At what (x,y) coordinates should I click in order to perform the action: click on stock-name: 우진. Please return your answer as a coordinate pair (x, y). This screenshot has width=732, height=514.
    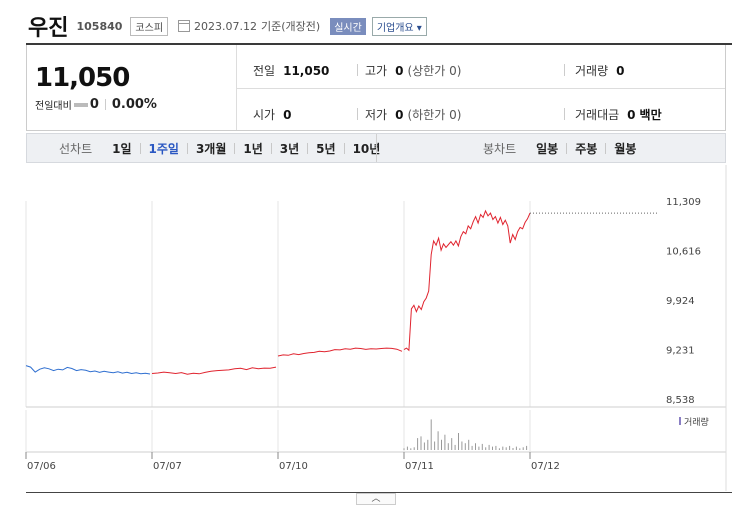
    Looking at the image, I should click on (48, 28).